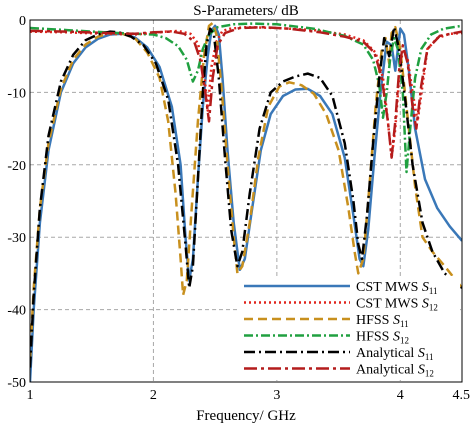  I want to click on legend-label: Analytical S11, so click(394, 354).